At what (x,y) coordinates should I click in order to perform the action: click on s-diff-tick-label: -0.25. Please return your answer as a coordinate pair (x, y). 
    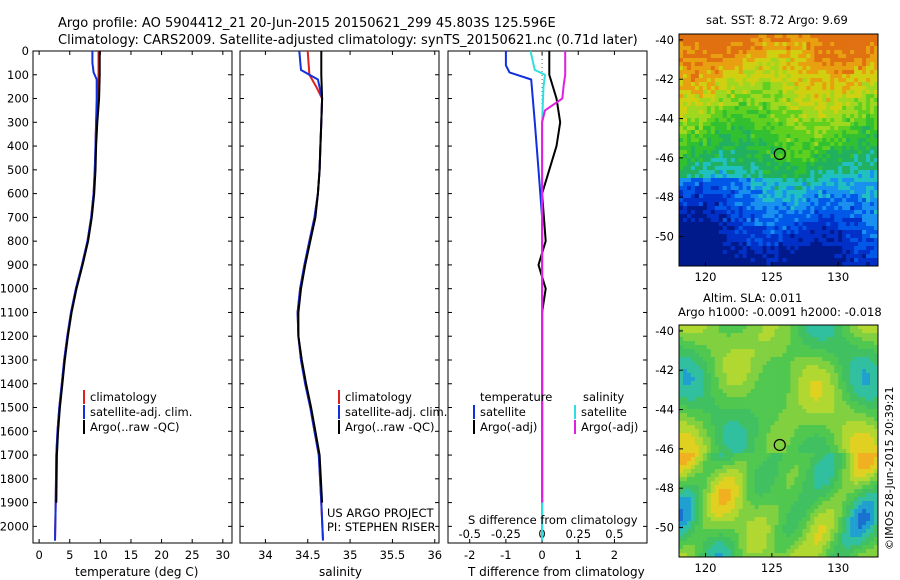
    Looking at the image, I should click on (506, 534).